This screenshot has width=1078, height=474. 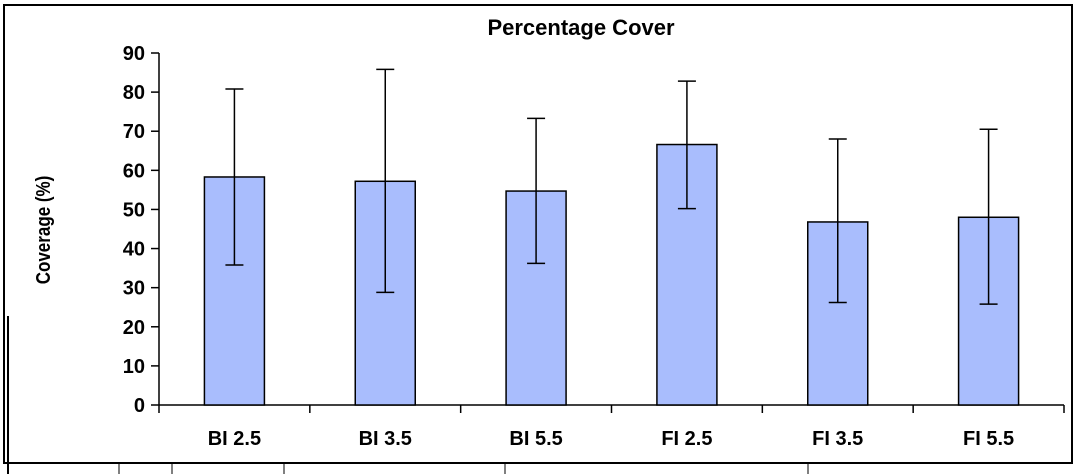 What do you see at coordinates (581, 27) in the screenshot?
I see `chart-title: Percentage Cover` at bounding box center [581, 27].